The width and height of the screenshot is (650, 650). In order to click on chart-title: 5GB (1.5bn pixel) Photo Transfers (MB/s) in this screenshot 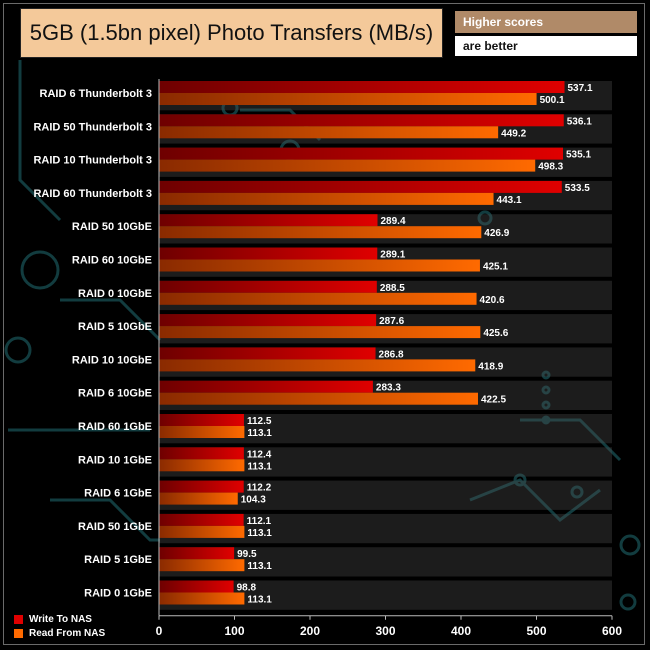, I will do `click(231, 33)`.